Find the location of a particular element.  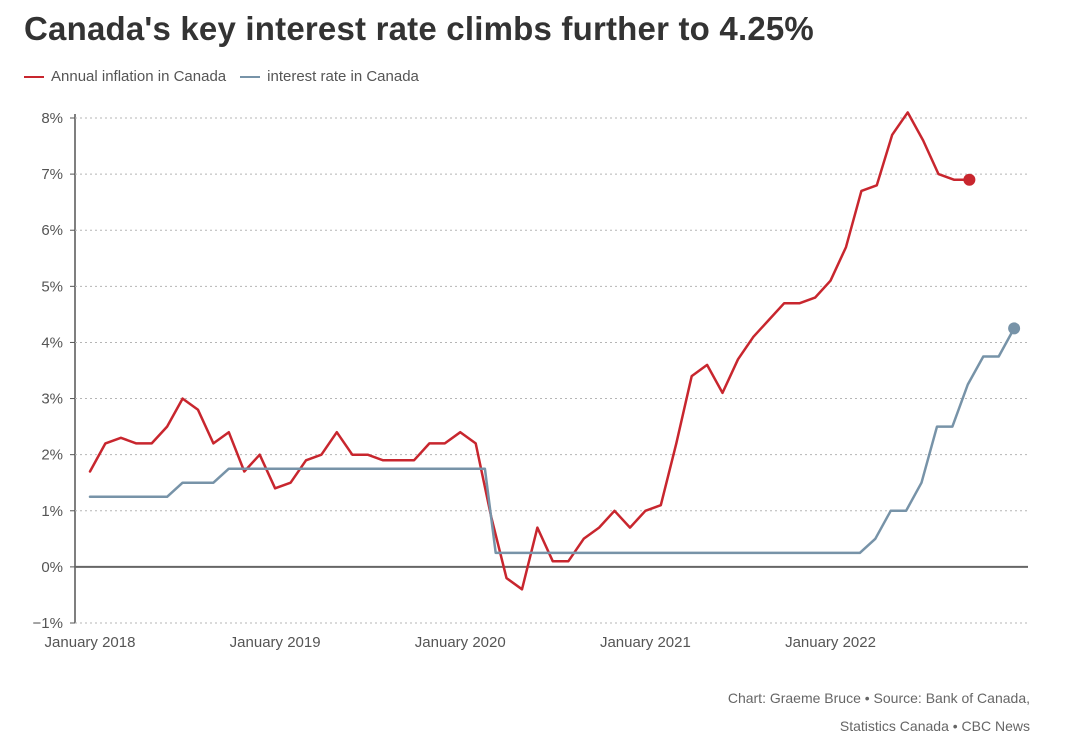

y-tick-label: −1% is located at coordinates (48, 623).